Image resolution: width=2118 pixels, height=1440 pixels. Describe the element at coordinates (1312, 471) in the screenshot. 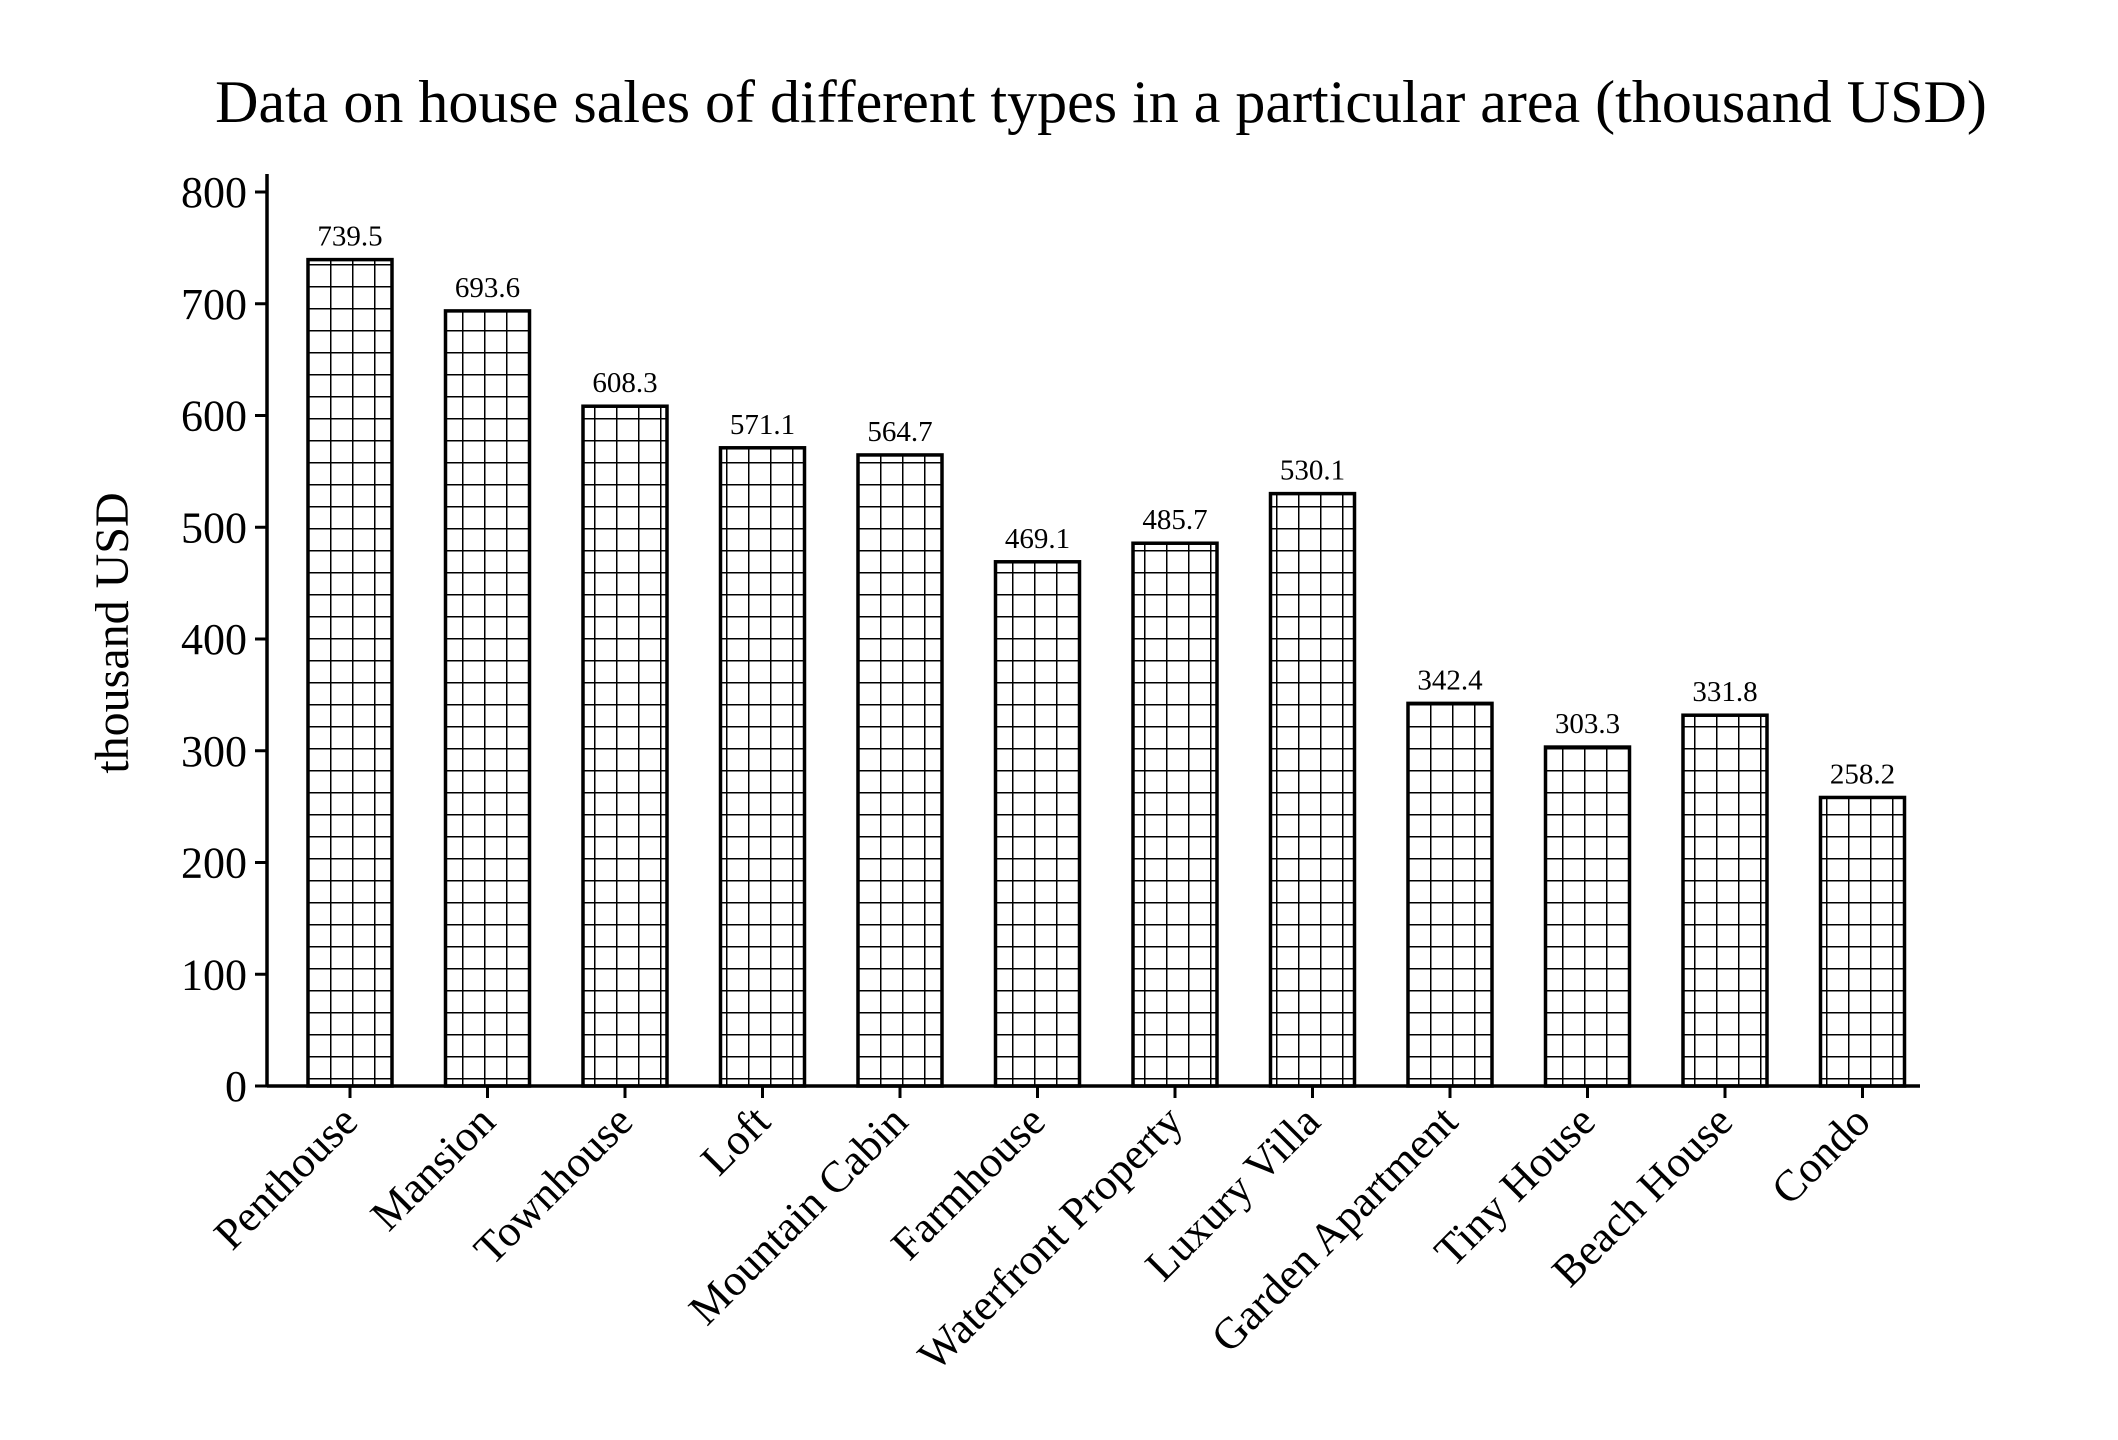

I see `data-label-7: 530.1` at that location.